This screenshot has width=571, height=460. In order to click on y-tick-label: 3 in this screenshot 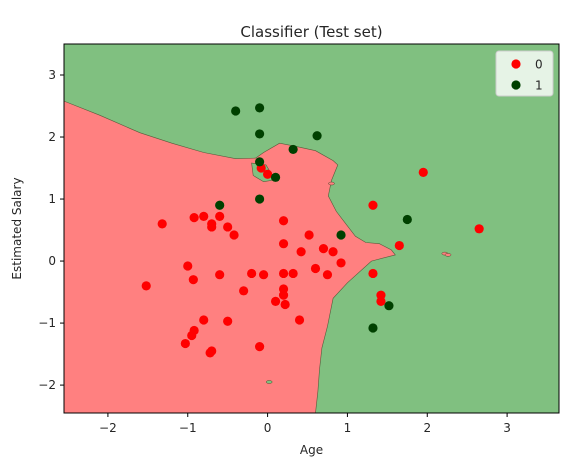, I will do `click(52, 75)`.